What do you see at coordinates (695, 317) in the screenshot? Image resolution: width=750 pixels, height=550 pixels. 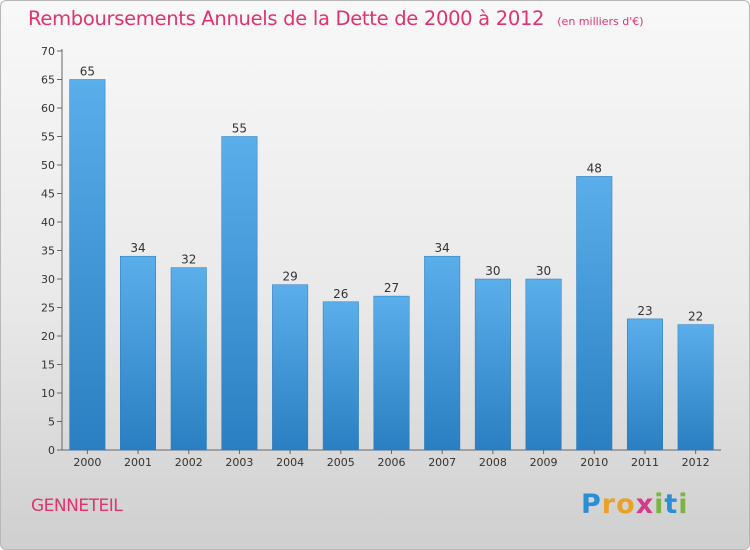 I see `bar-value-label: 22` at bounding box center [695, 317].